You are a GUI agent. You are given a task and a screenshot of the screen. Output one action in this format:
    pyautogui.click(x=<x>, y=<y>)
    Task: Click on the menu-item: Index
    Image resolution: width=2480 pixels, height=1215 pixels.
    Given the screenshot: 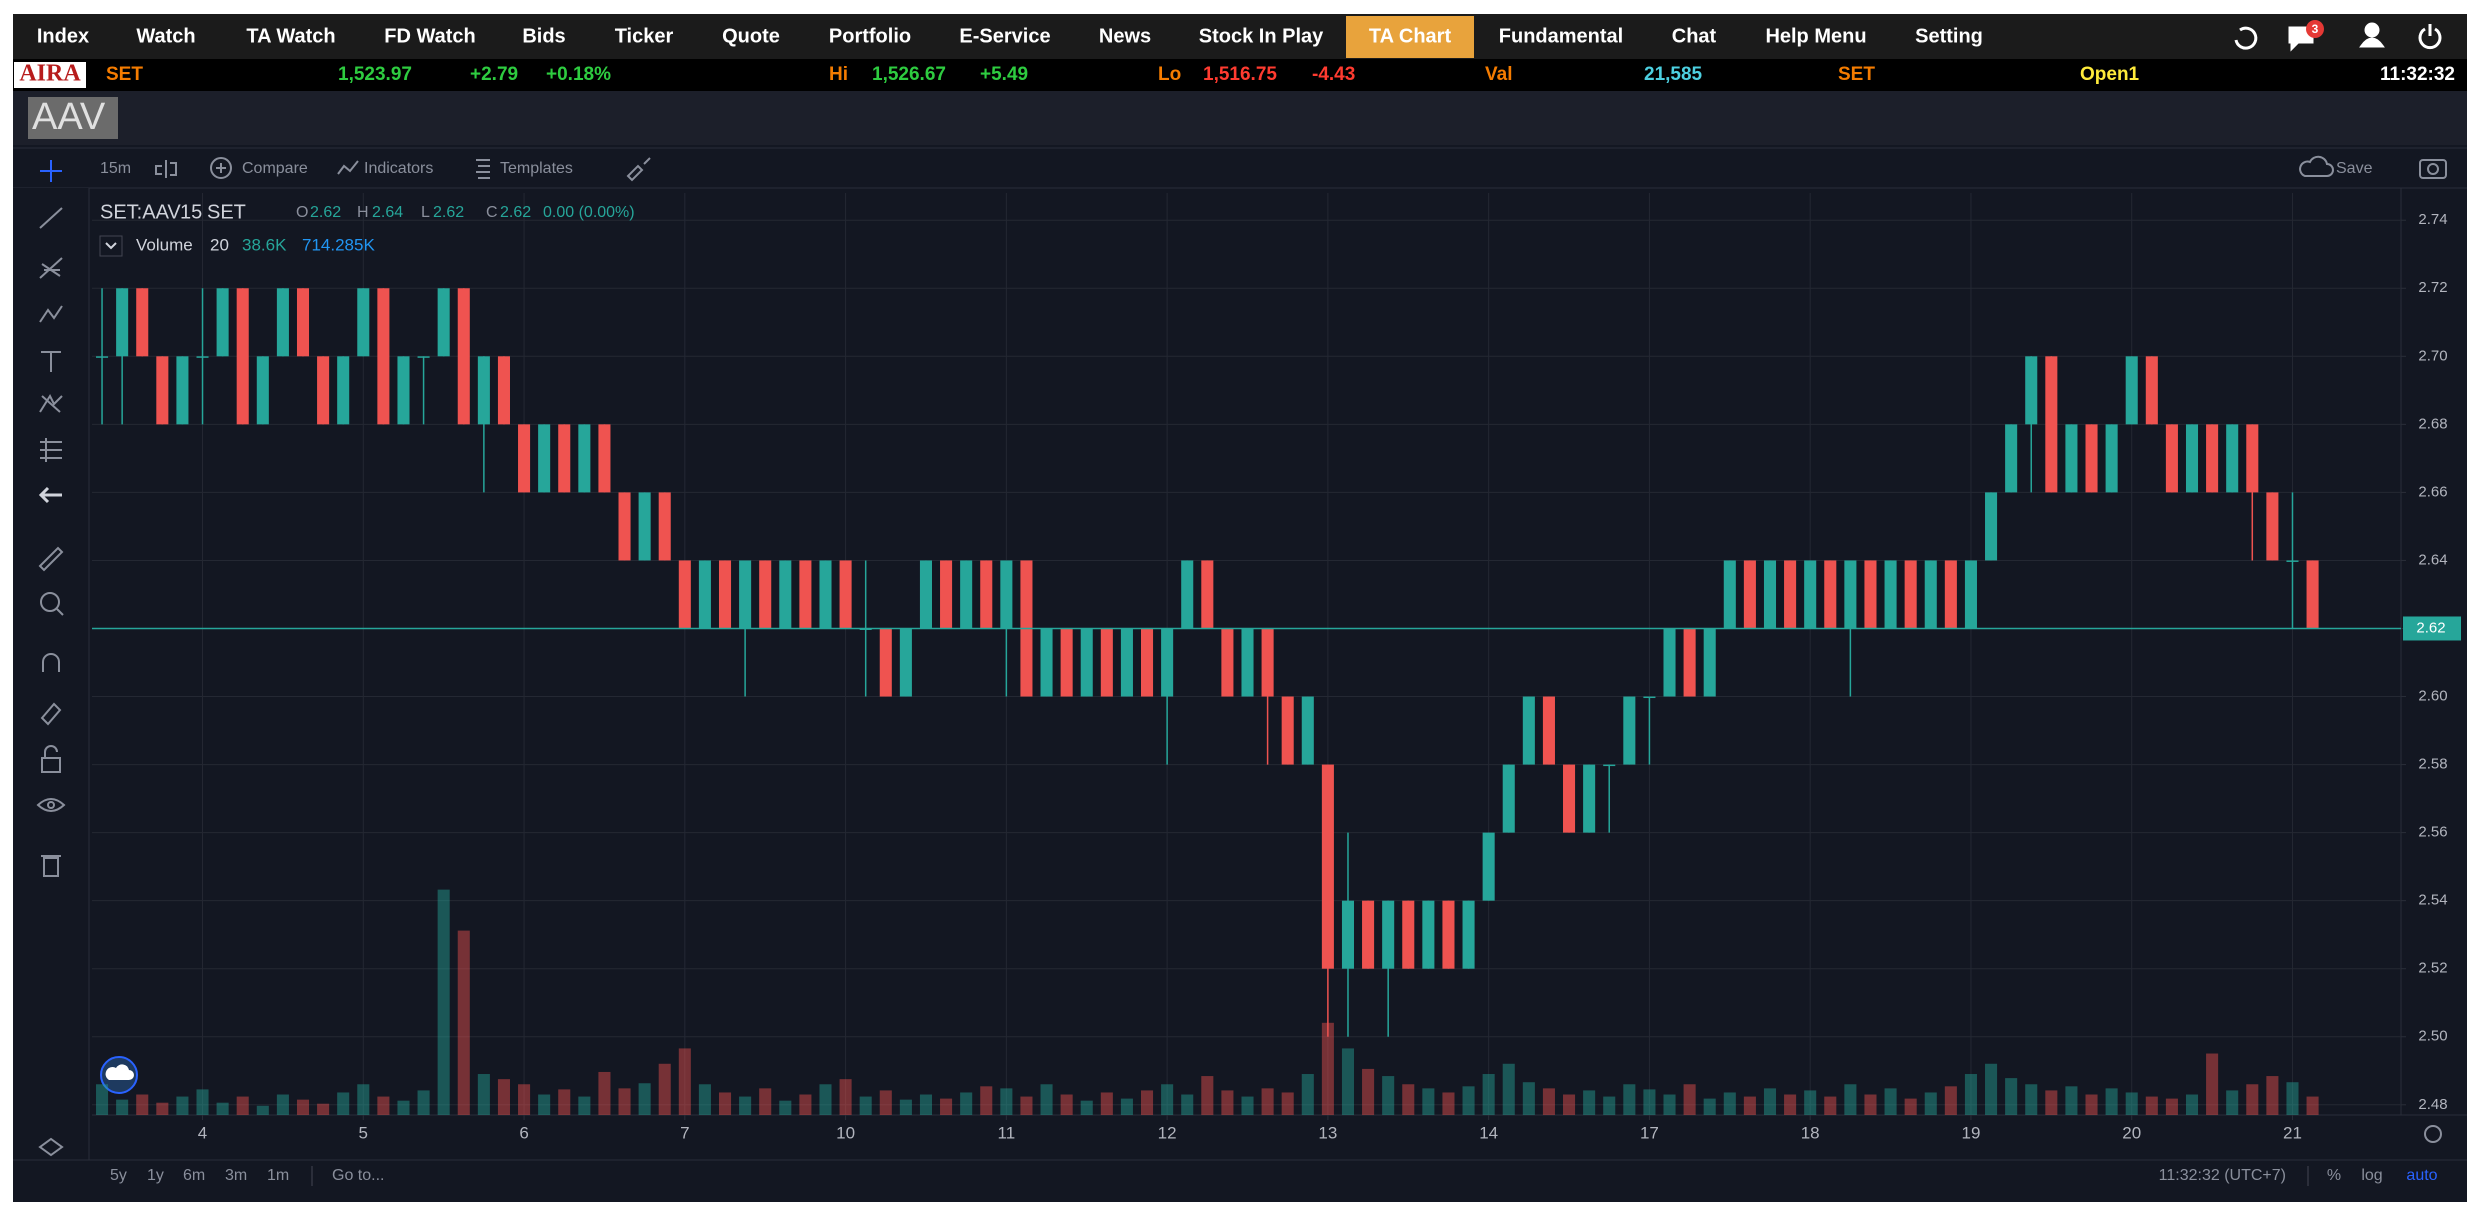 What is the action you would take?
    pyautogui.click(x=63, y=36)
    